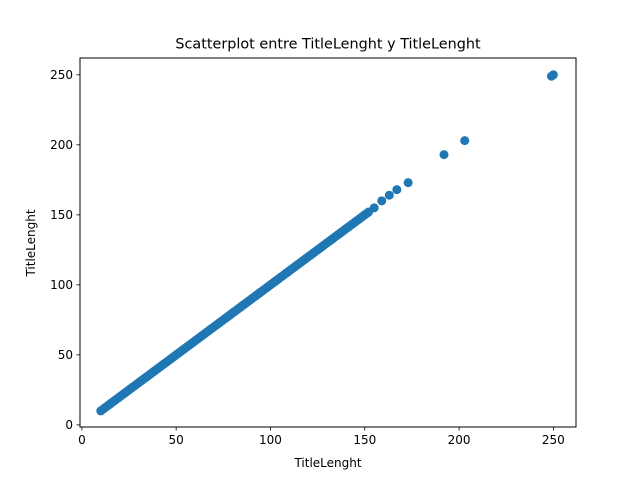 The height and width of the screenshot is (480, 640). Describe the element at coordinates (61, 145) in the screenshot. I see `y-tick-label: 200` at that location.